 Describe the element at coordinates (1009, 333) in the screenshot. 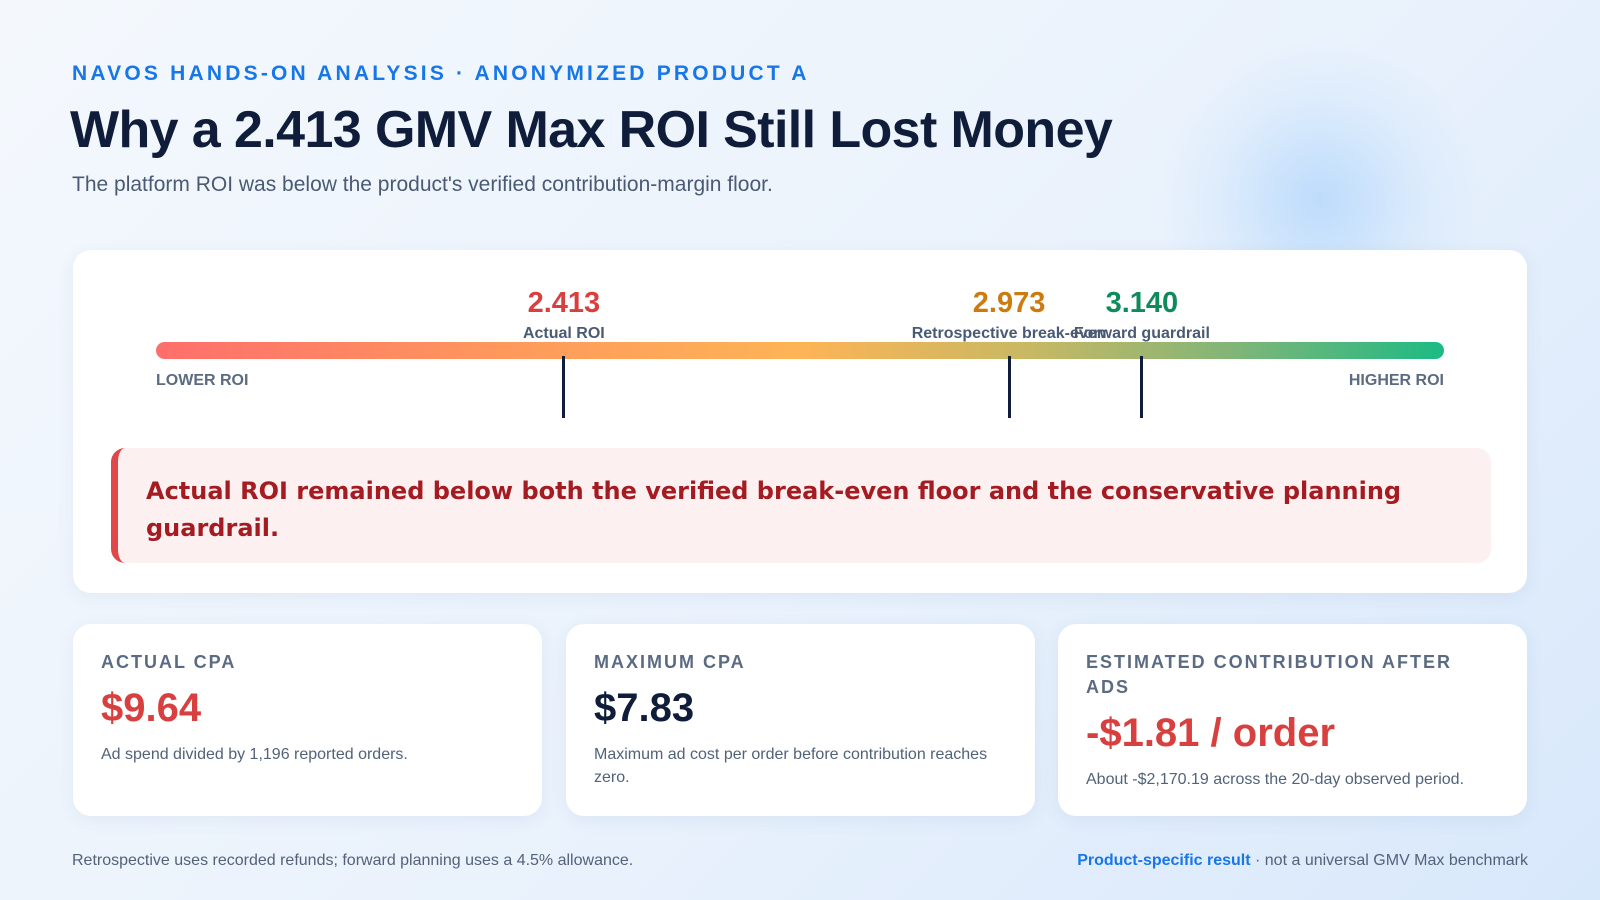

I see `marker-label: Retrospective break-even` at that location.